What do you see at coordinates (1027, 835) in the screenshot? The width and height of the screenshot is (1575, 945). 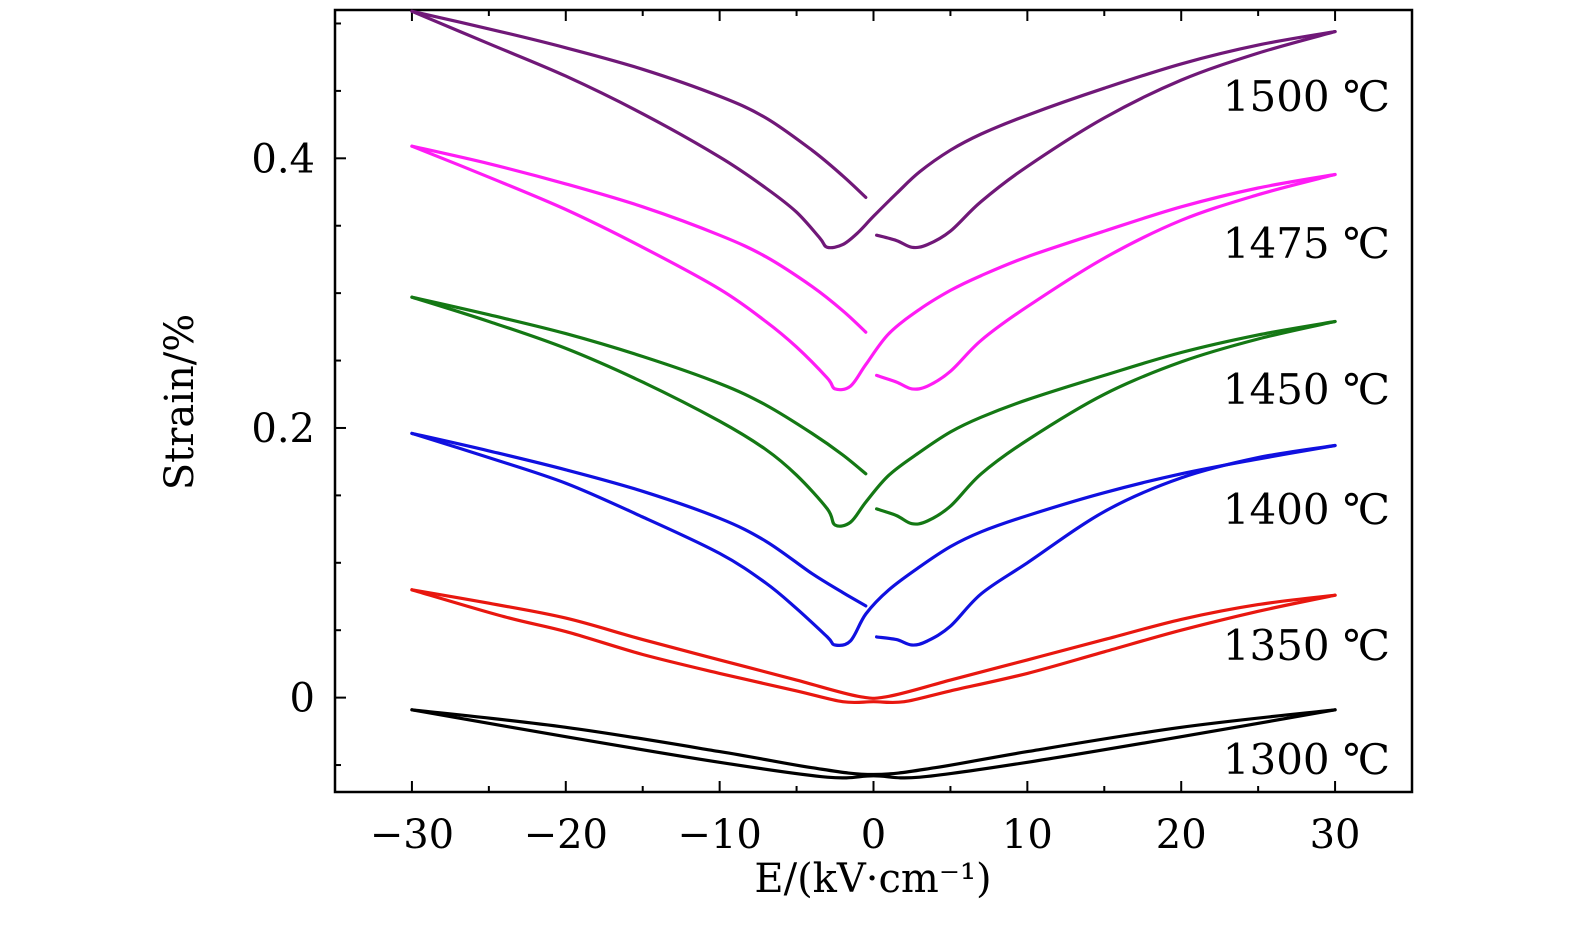 I see `x-tick-label: 10` at bounding box center [1027, 835].